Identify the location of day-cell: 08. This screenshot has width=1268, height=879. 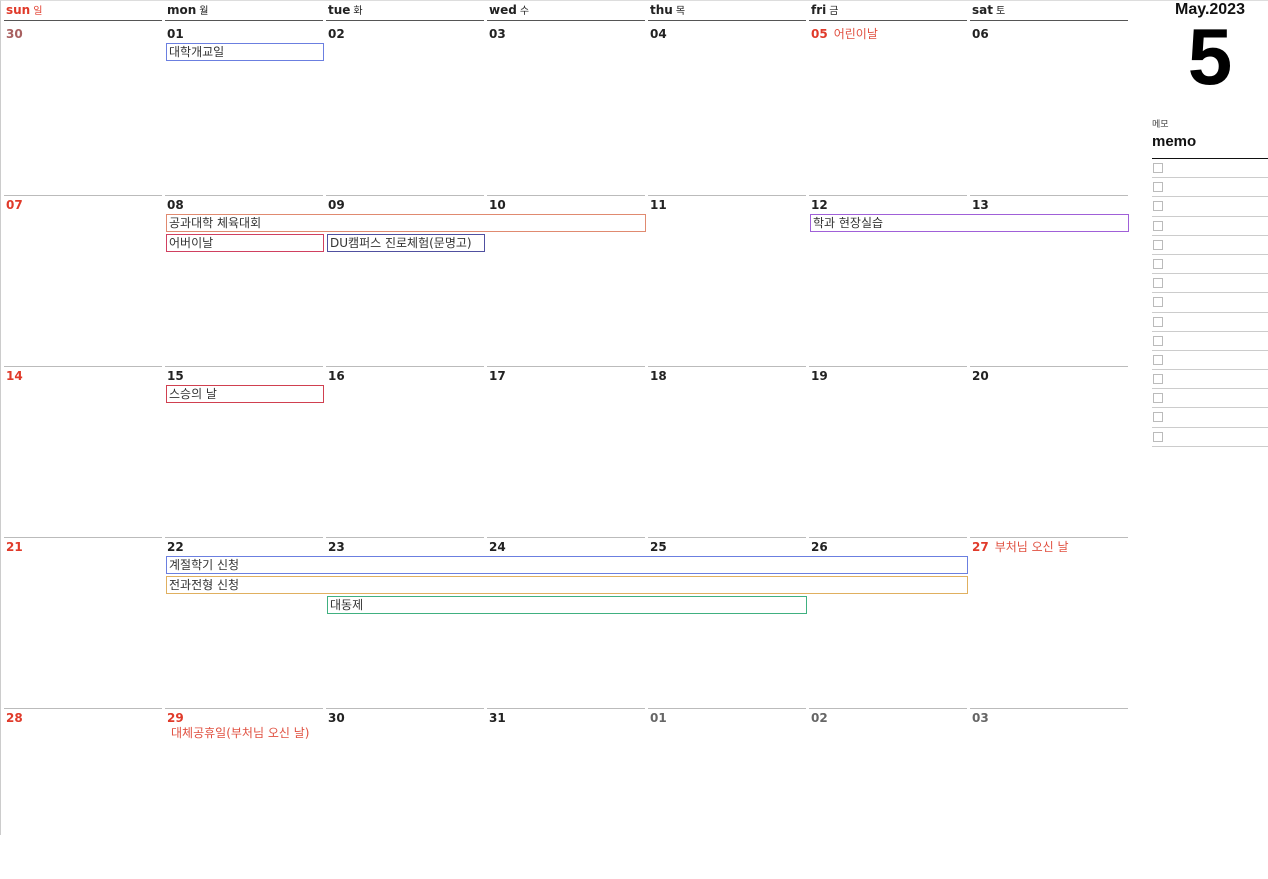
(244, 280).